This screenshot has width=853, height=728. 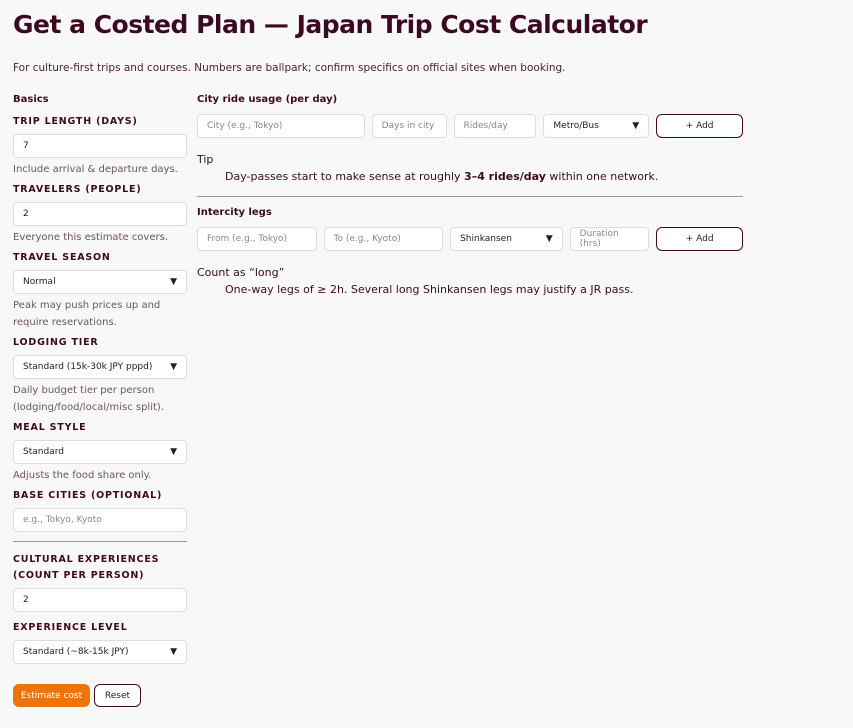 I want to click on travelers-hint: Everyone this estimate covers., so click(x=90, y=237).